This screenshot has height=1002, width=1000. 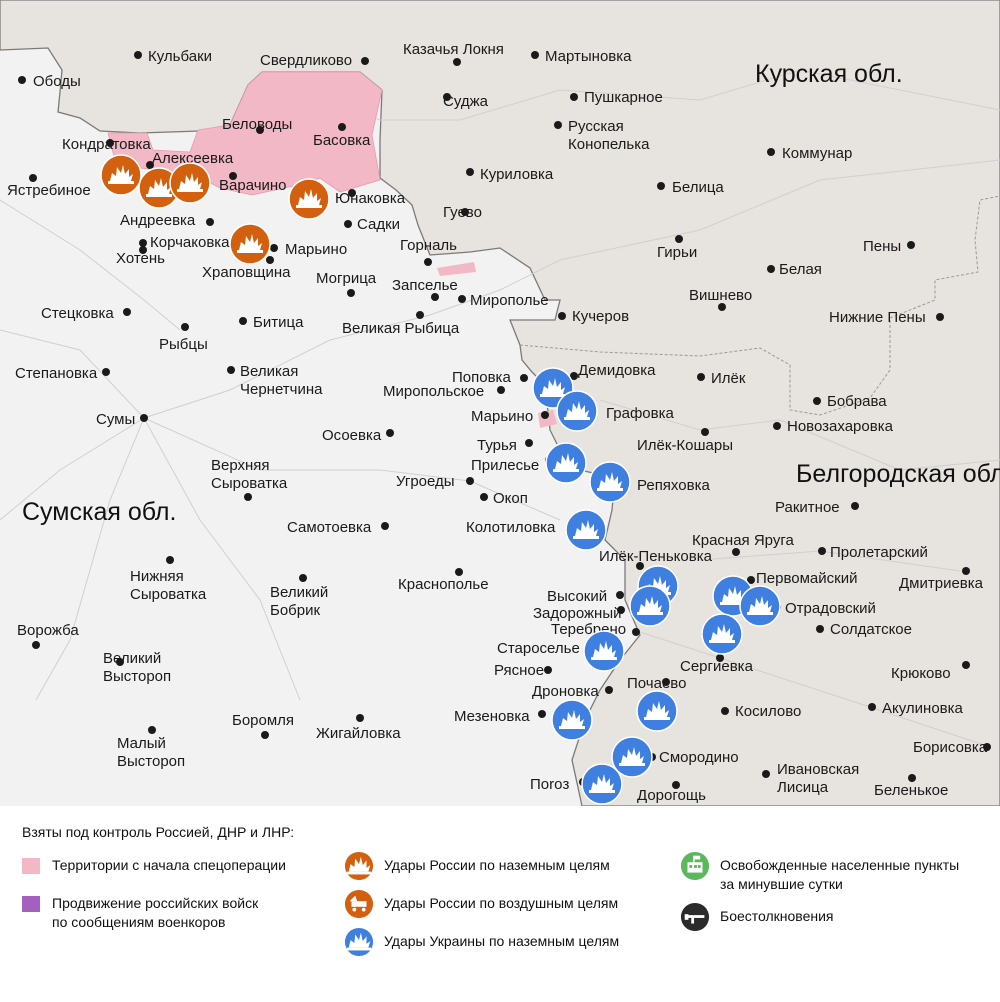 What do you see at coordinates (106, 144) in the screenshot?
I see `settlement: Кондратовка` at bounding box center [106, 144].